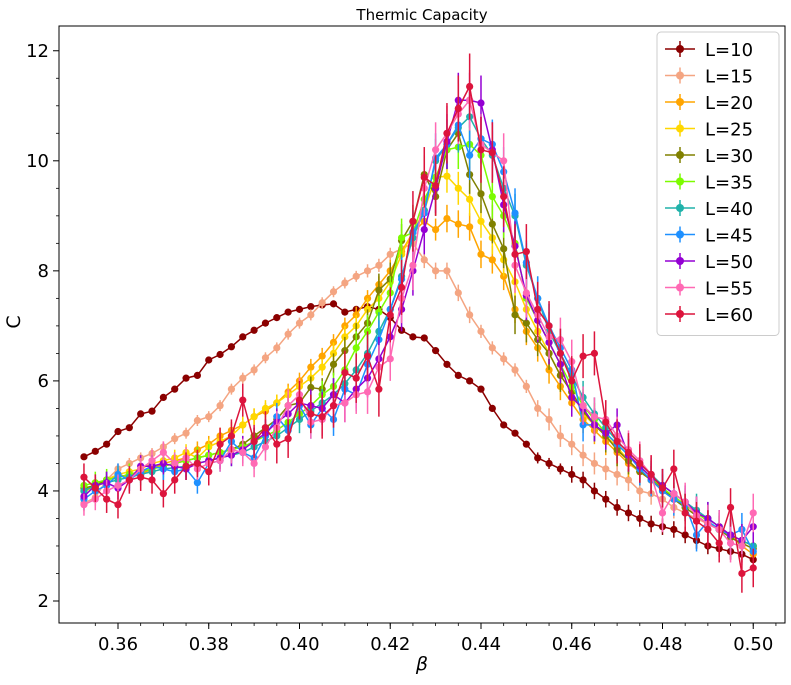  I want to click on legend-item: L=20, so click(709, 103).